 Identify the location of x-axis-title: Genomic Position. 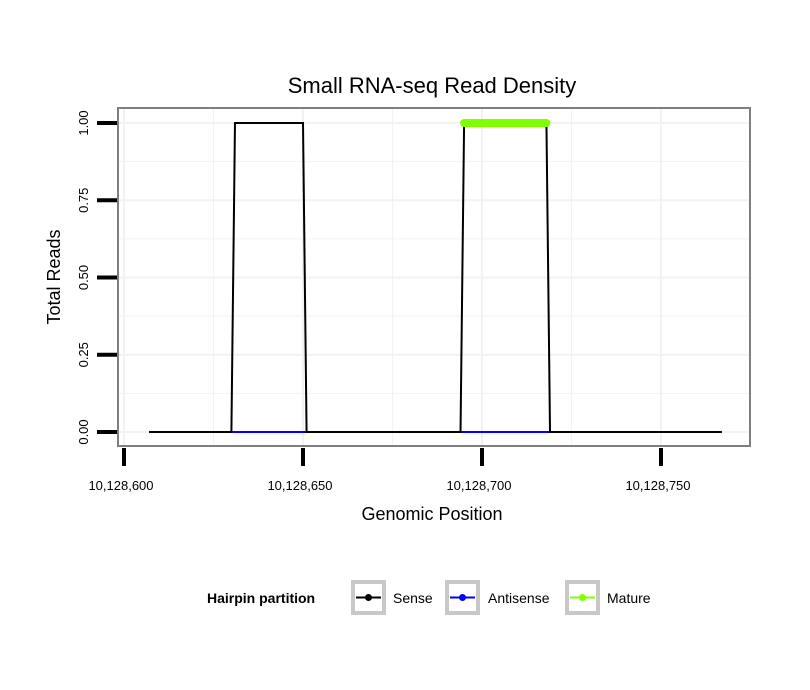
(431, 514).